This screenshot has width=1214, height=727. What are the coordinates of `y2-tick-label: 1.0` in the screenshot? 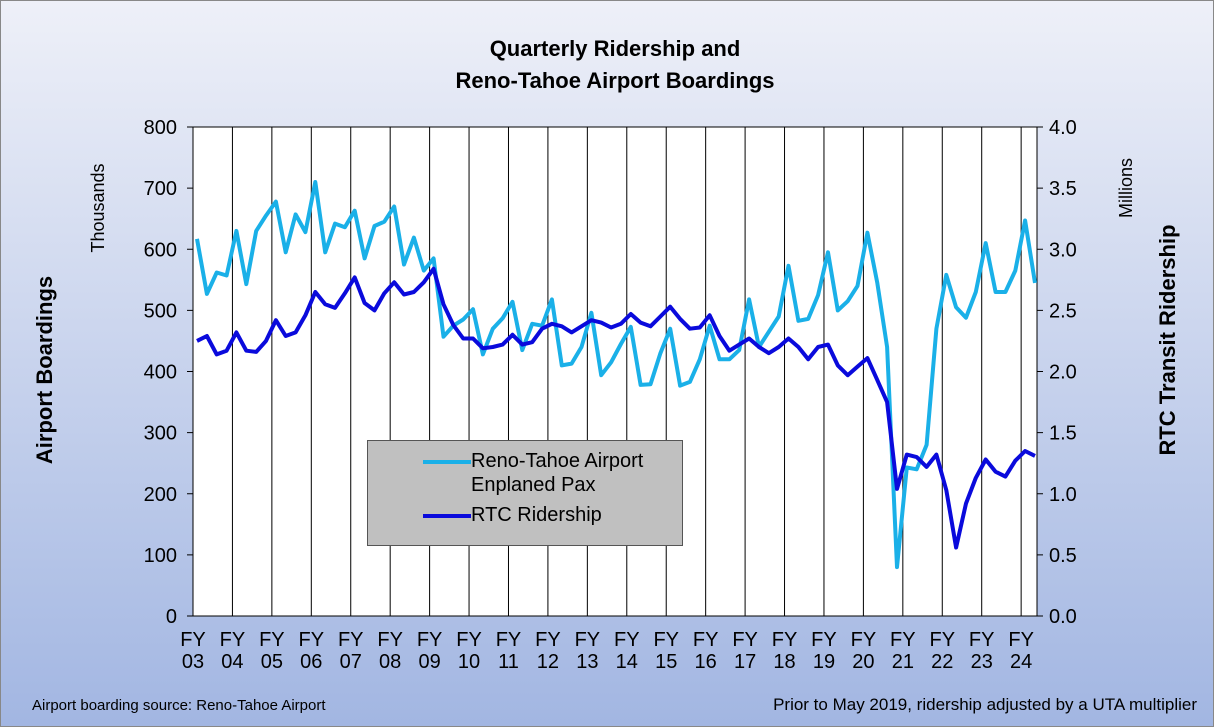 It's located at (1063, 495).